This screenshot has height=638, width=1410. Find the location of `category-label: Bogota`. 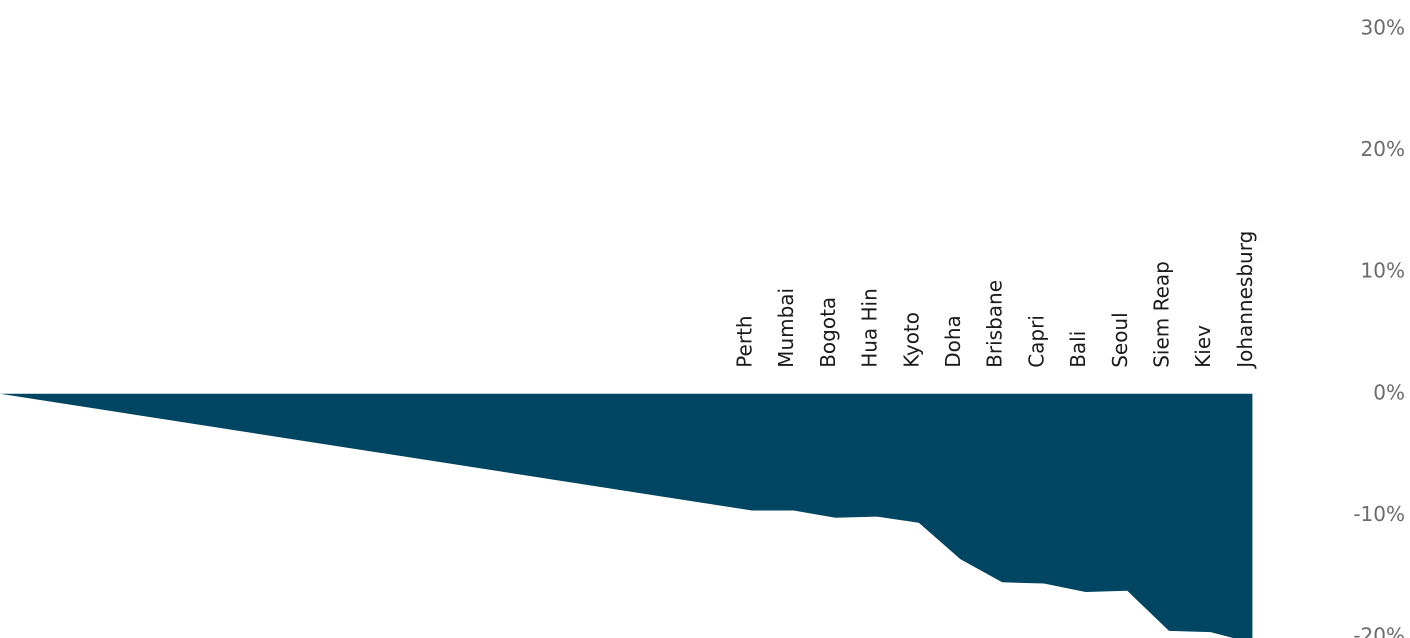

category-label: Bogota is located at coordinates (828, 332).